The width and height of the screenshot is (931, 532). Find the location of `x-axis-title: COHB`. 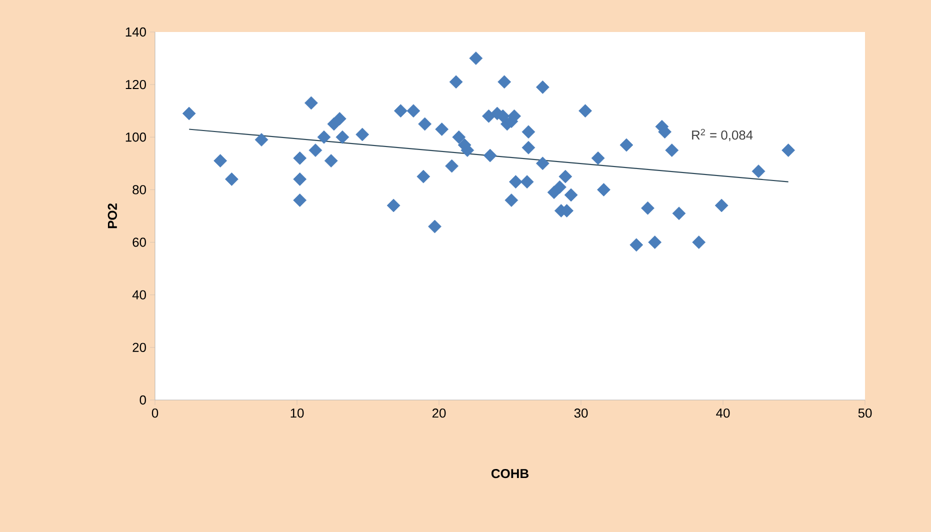

x-axis-title: COHB is located at coordinates (509, 473).